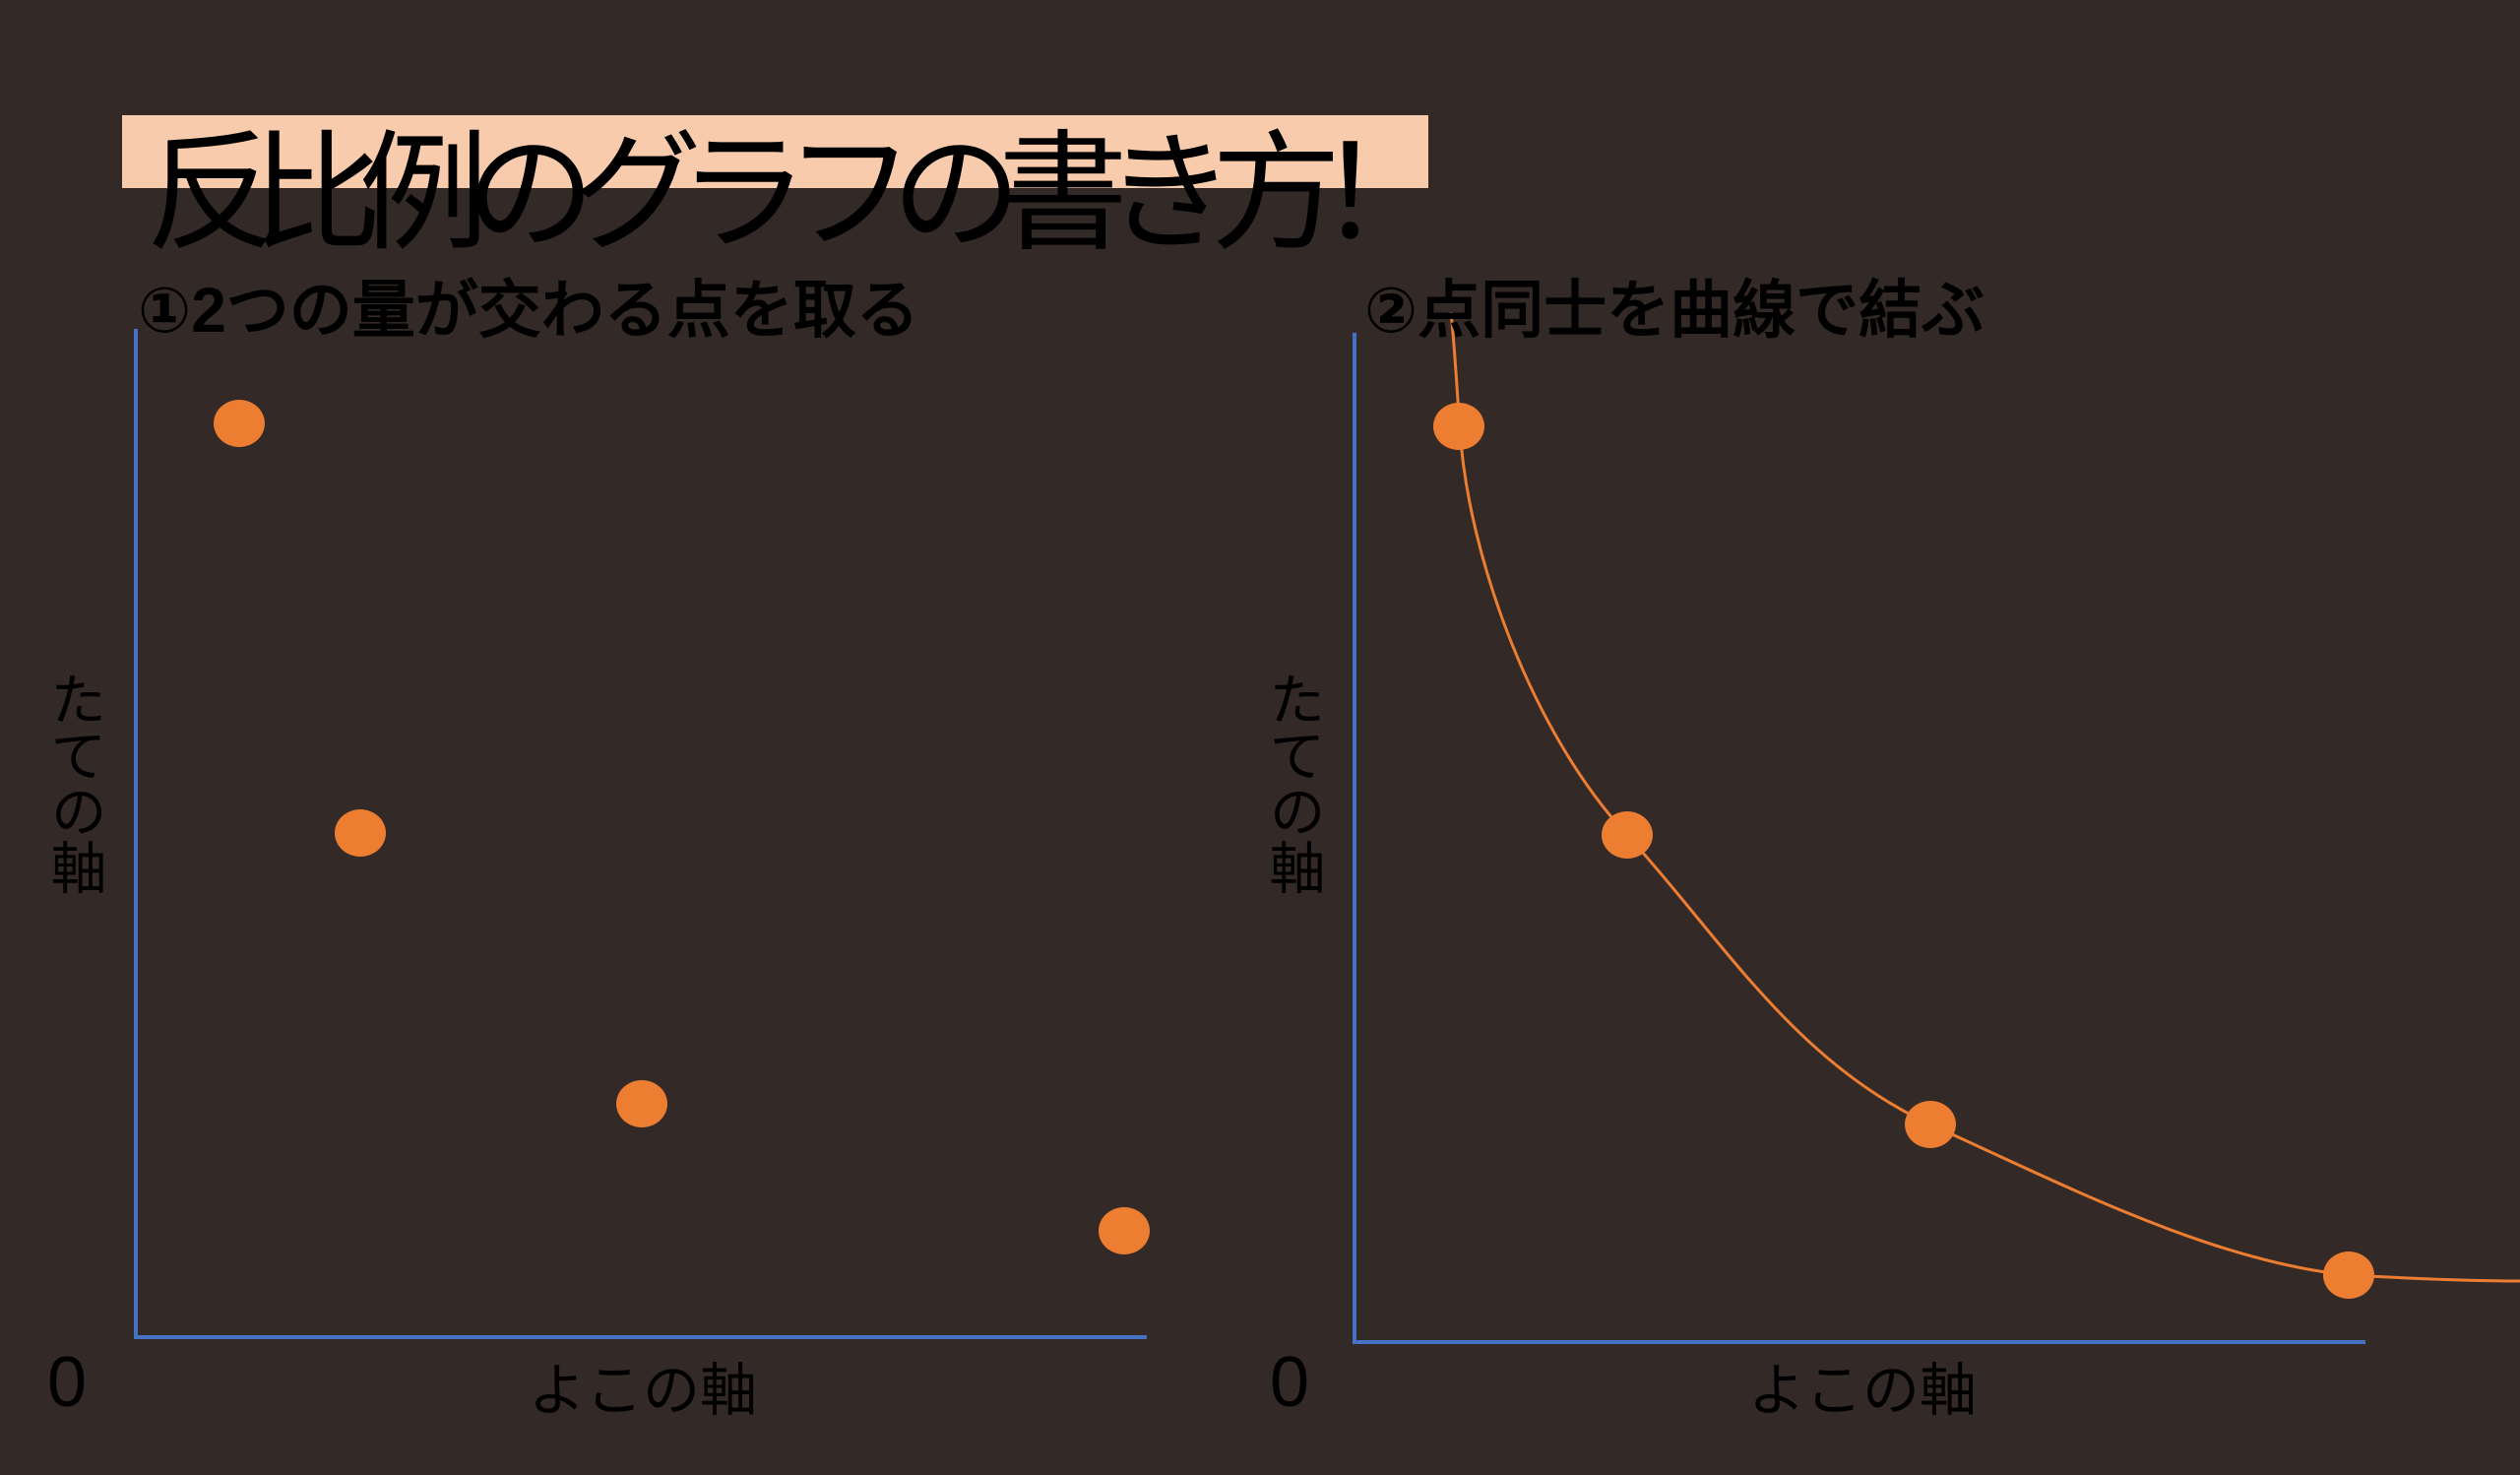 This screenshot has width=2520, height=1475. I want to click on title-highlight-bar, so click(775, 151).